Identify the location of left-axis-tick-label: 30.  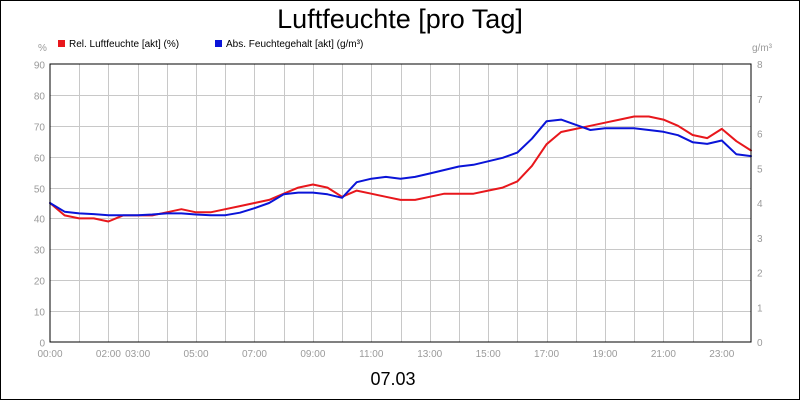
(40, 251).